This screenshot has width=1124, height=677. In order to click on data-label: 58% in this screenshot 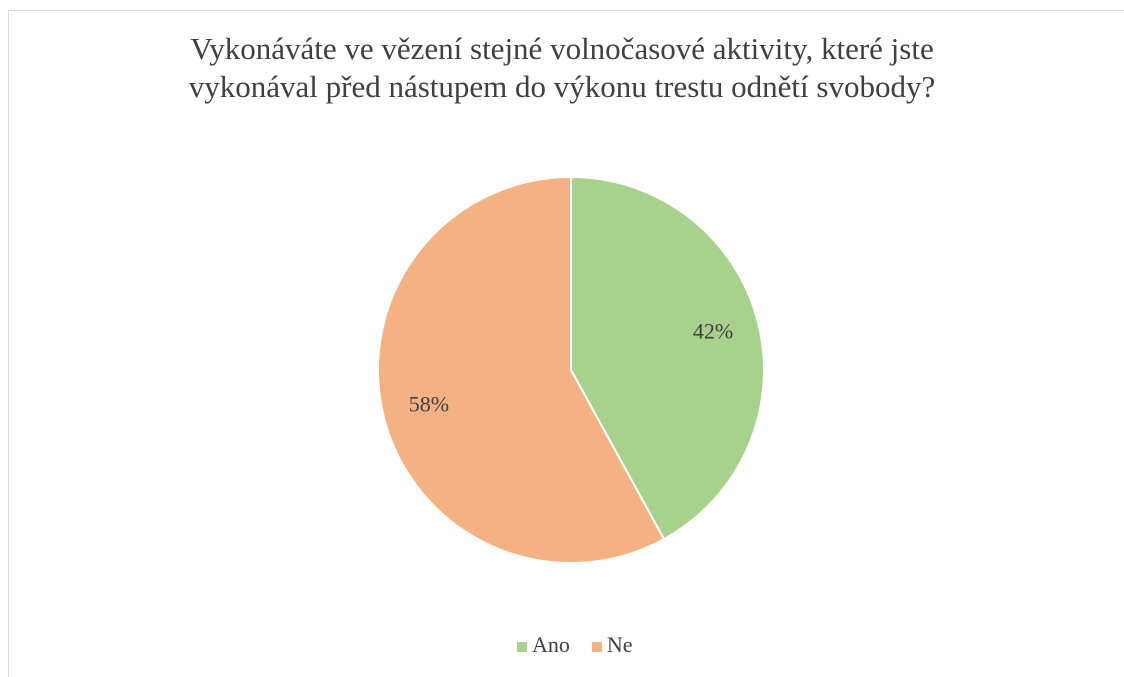, I will do `click(429, 404)`.